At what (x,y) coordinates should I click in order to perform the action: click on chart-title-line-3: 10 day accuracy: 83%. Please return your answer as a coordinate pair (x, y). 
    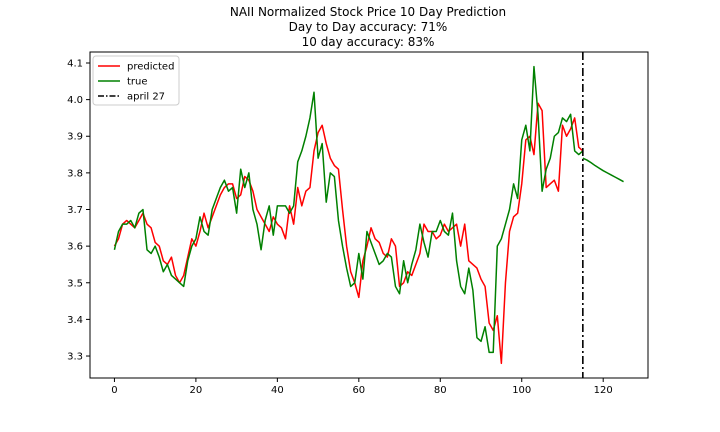
    Looking at the image, I should click on (368, 42).